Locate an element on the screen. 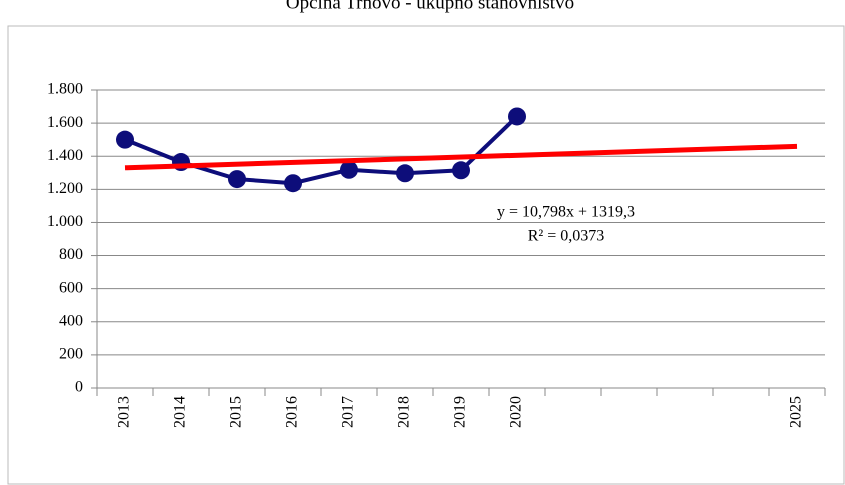 The width and height of the screenshot is (845, 485). x-tick-label: 2018 is located at coordinates (404, 412).